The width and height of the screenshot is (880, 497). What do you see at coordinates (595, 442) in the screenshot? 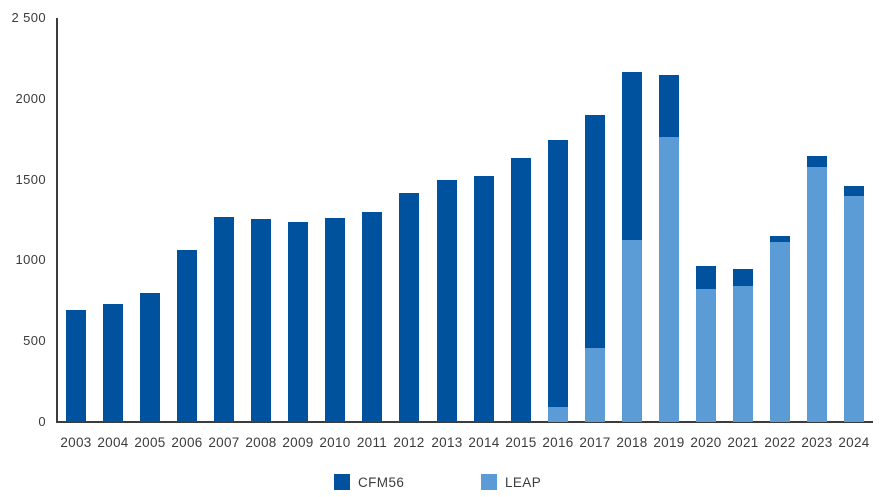
I see `x-tick-label-2017: 2017` at bounding box center [595, 442].